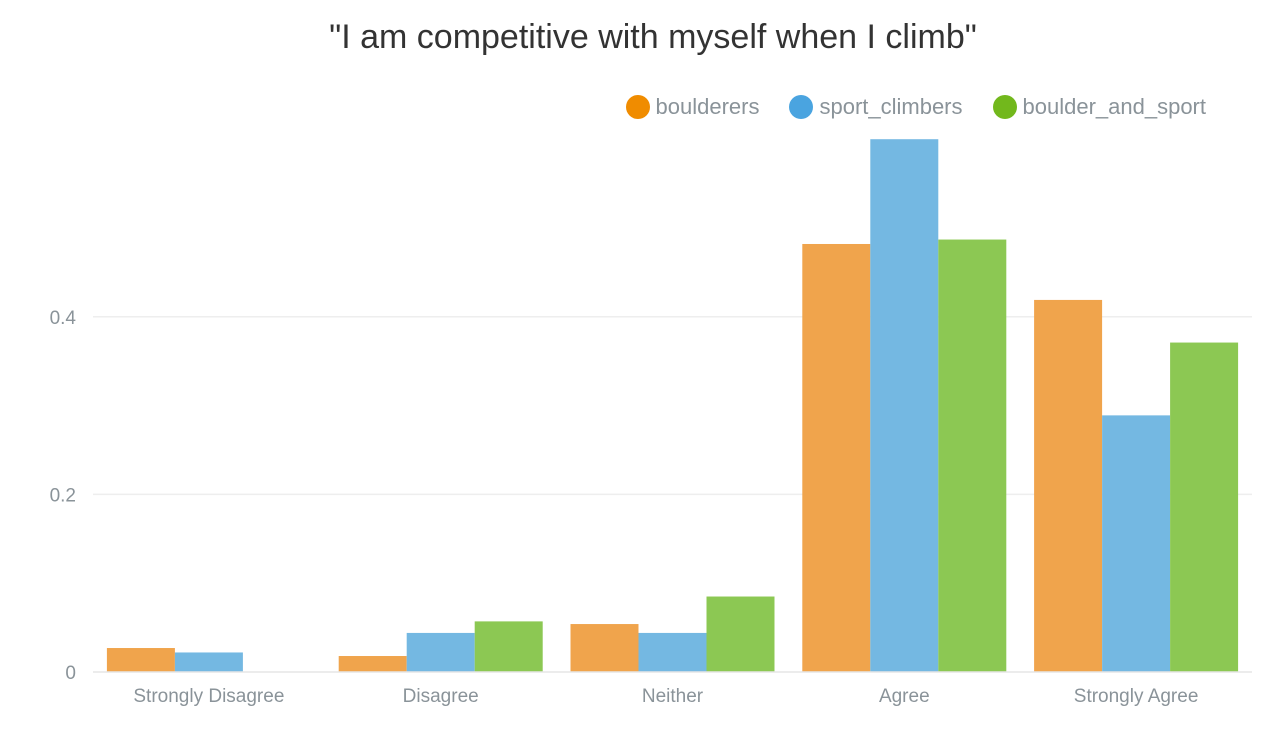 The width and height of the screenshot is (1278, 746). What do you see at coordinates (1114, 106) in the screenshot?
I see `legend-label: boulder_and_sport` at bounding box center [1114, 106].